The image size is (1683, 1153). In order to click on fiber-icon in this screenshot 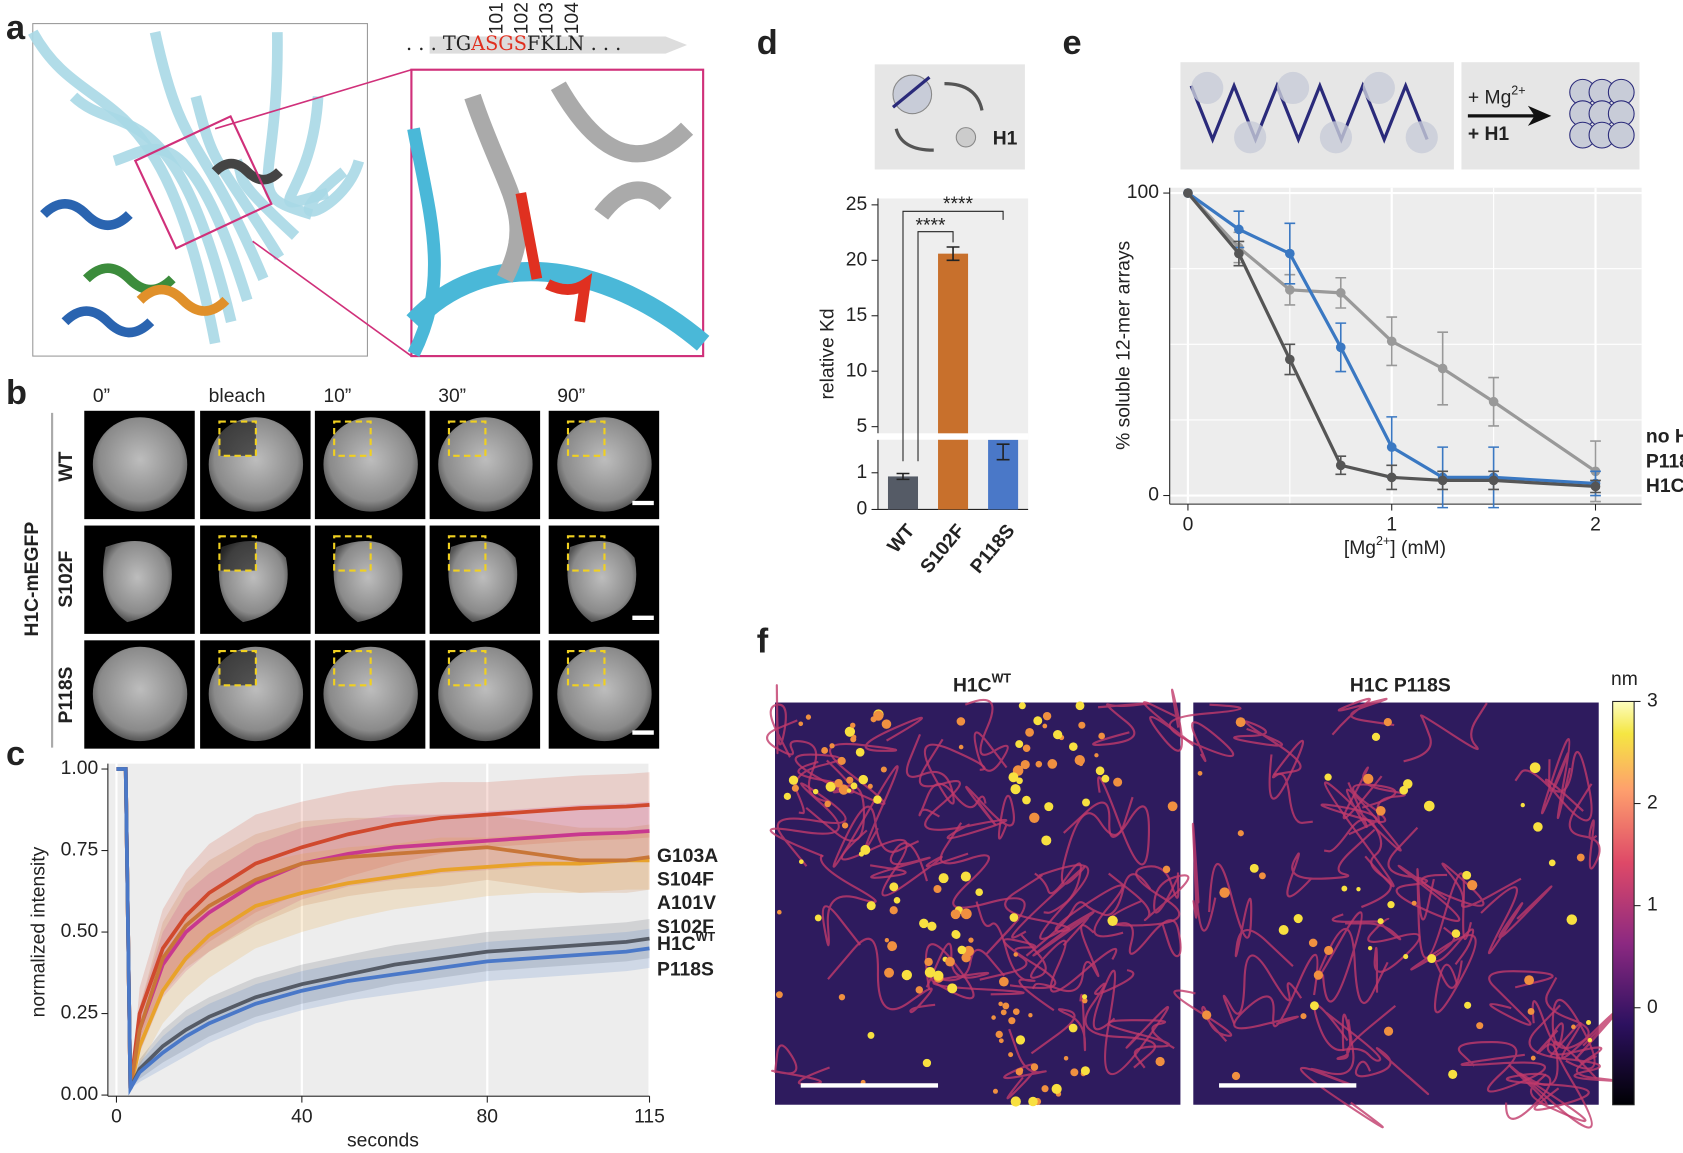, I will do `click(1309, 112)`.